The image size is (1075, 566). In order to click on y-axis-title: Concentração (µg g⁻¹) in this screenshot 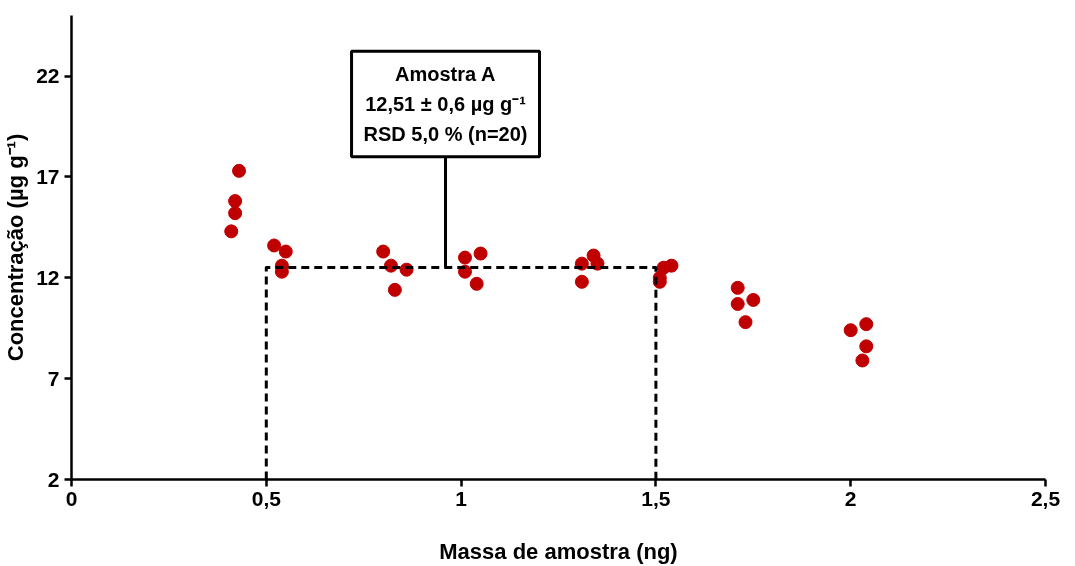, I will do `click(16, 247)`.